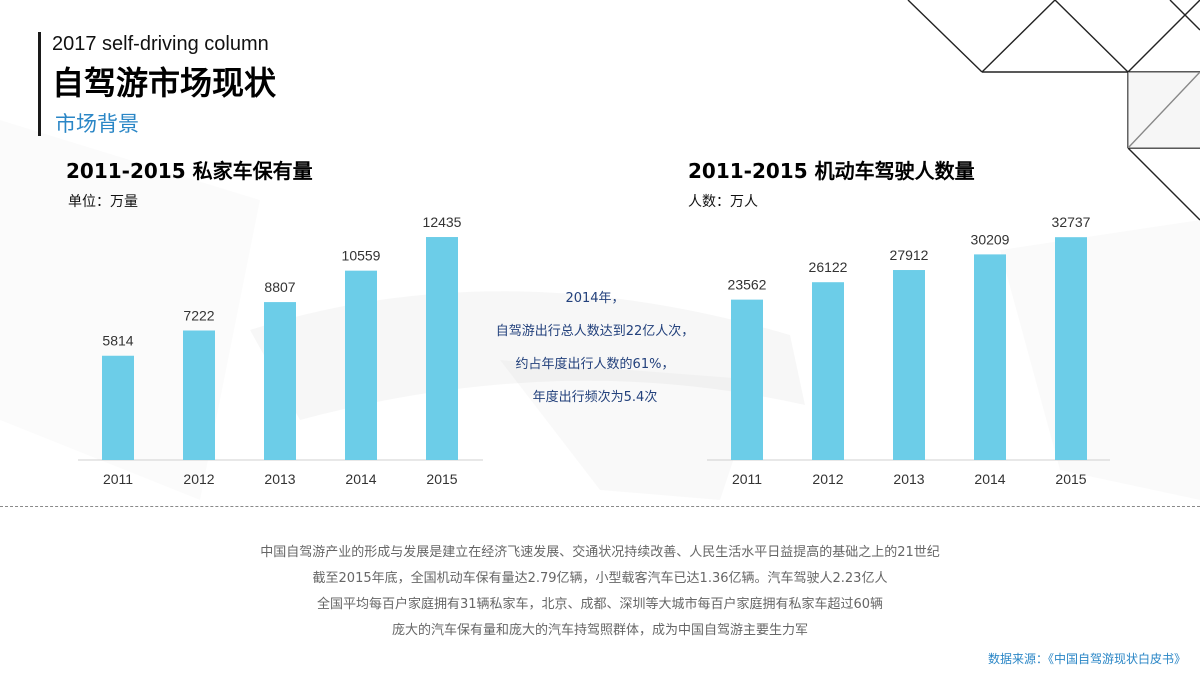  What do you see at coordinates (990, 239) in the screenshot?
I see `chart-2-value-label: 30209` at bounding box center [990, 239].